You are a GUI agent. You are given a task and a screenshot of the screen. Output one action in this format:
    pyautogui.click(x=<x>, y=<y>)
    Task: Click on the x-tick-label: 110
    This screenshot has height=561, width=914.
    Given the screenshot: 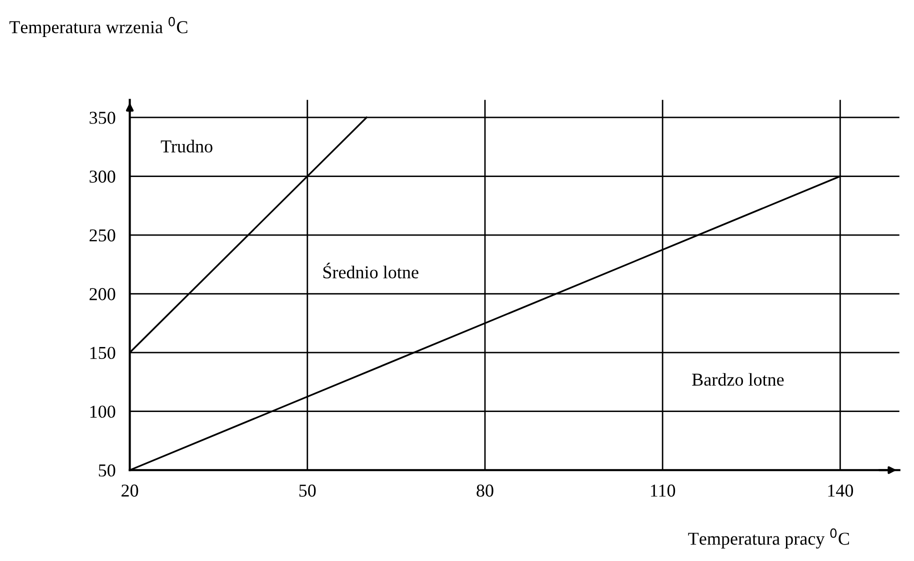 What is the action you would take?
    pyautogui.click(x=663, y=490)
    